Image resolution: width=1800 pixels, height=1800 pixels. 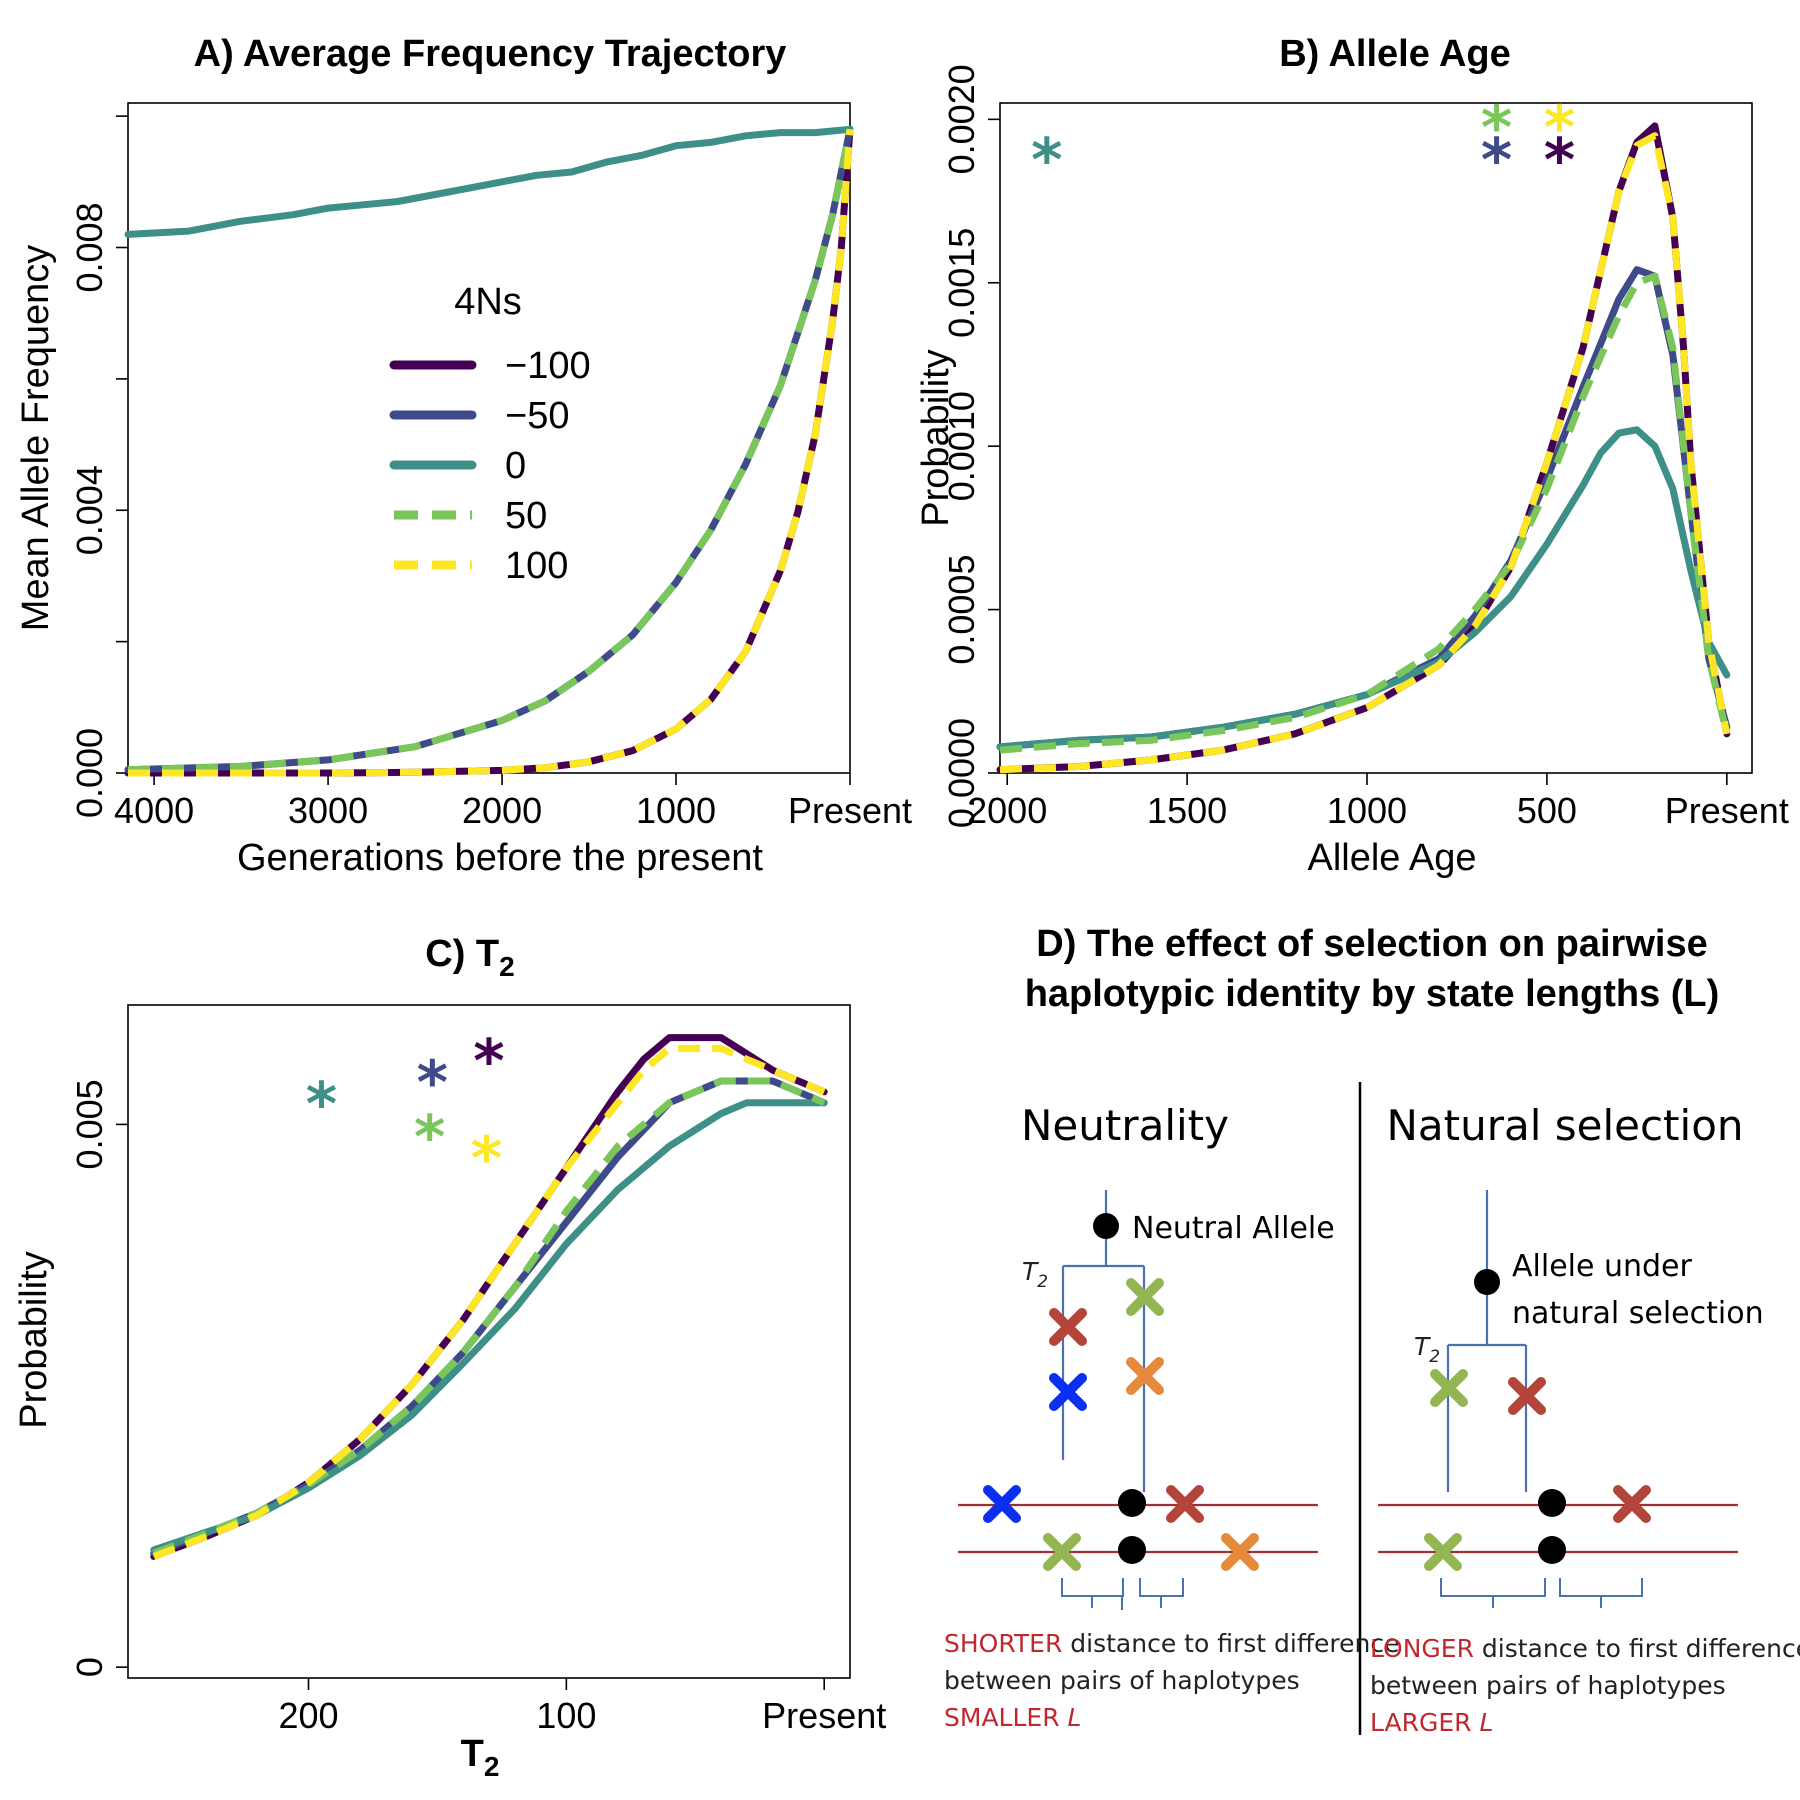 I want to click on panel-c-series, so click(x=489, y=1297).